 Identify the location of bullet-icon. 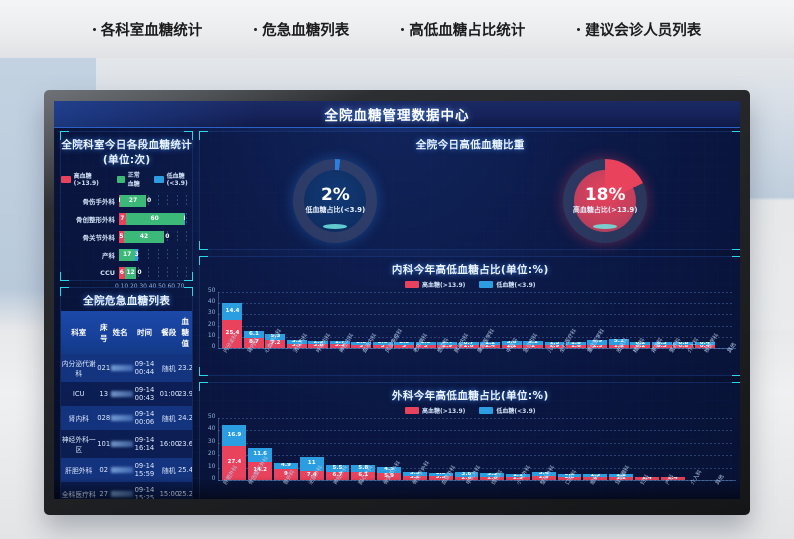
(403, 29).